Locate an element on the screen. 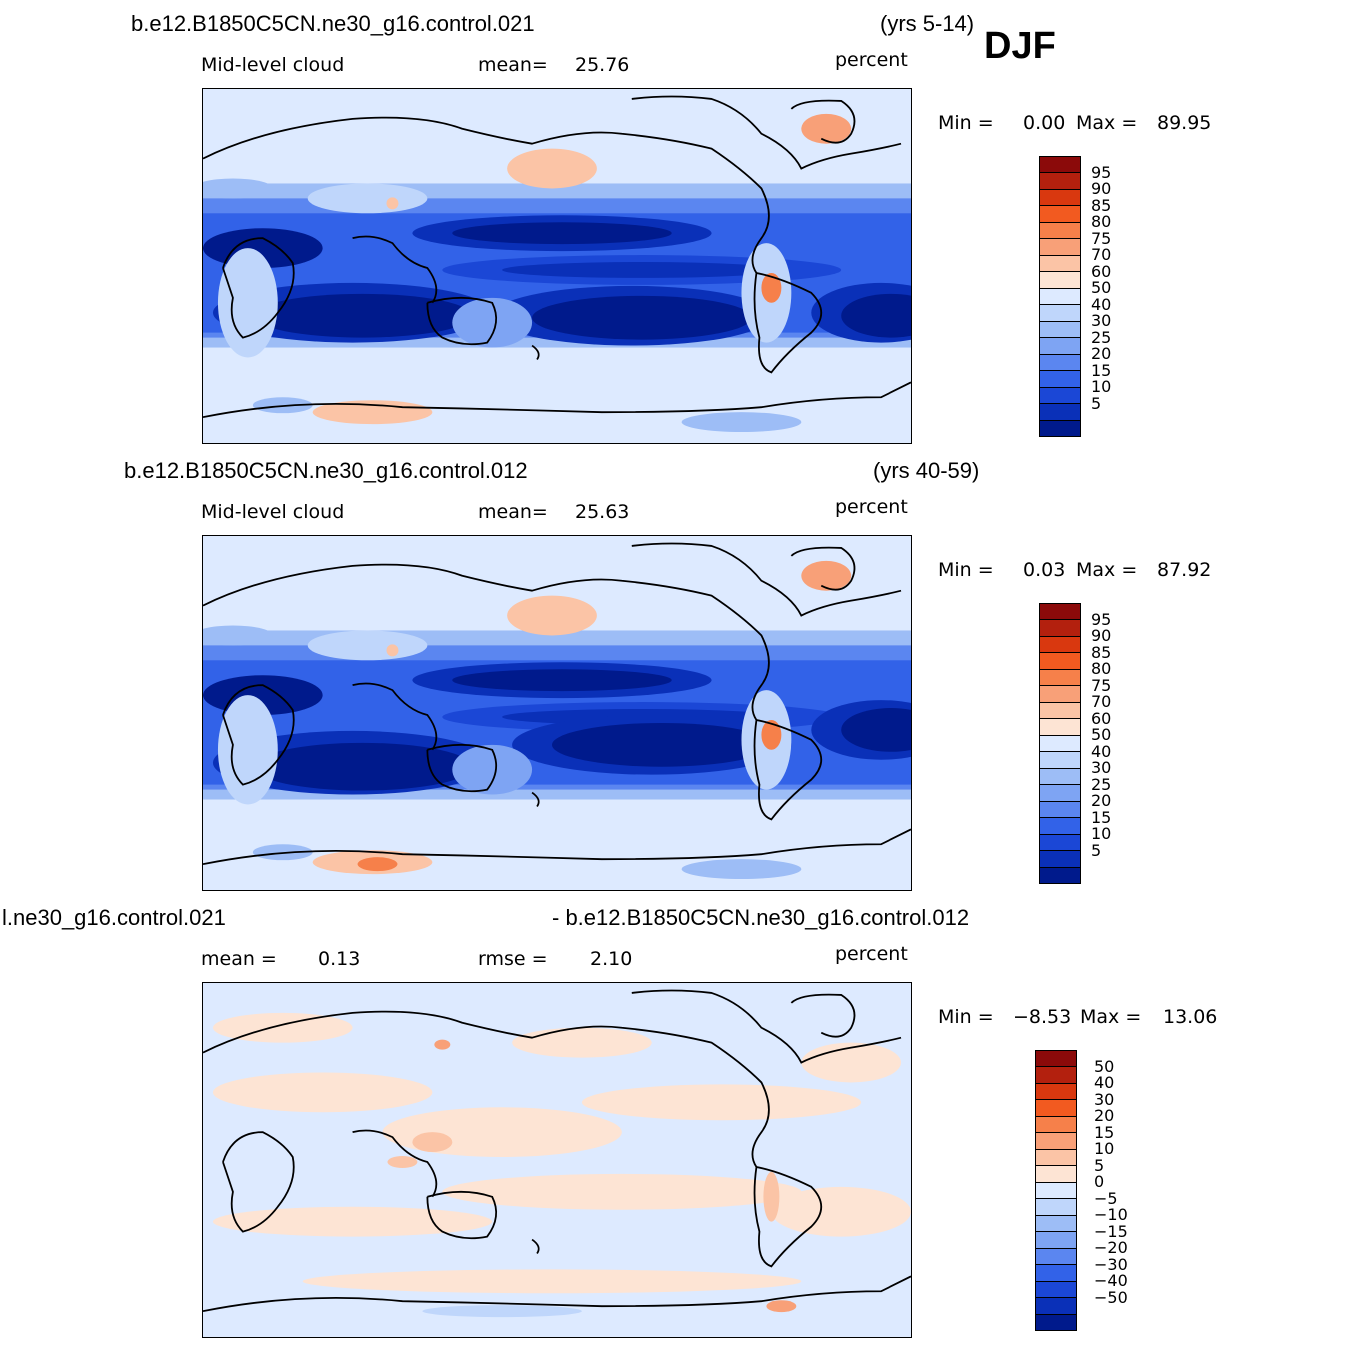  colorbar-tick-label: −40 is located at coordinates (1111, 1281).